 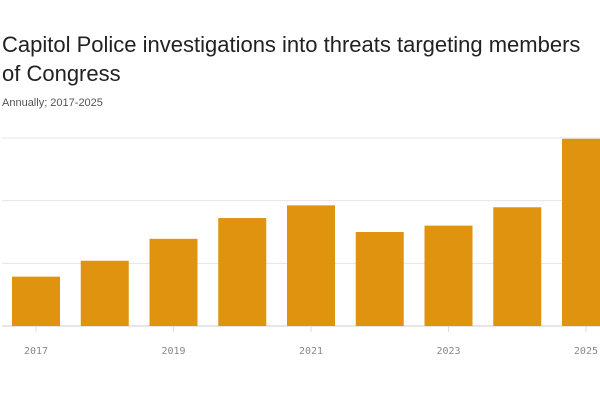 I want to click on x-tick-label: 2023, so click(x=448, y=351).